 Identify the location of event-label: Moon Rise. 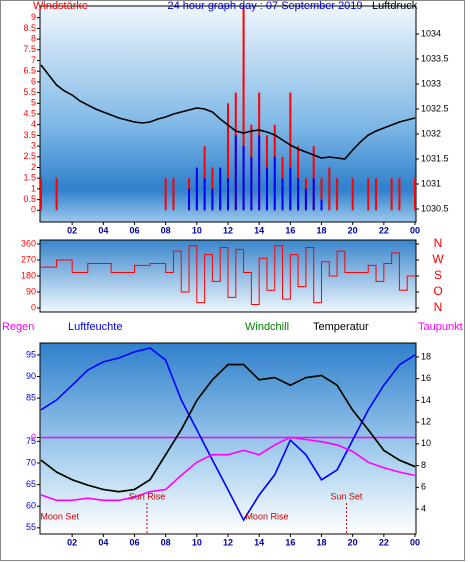
(266, 516).